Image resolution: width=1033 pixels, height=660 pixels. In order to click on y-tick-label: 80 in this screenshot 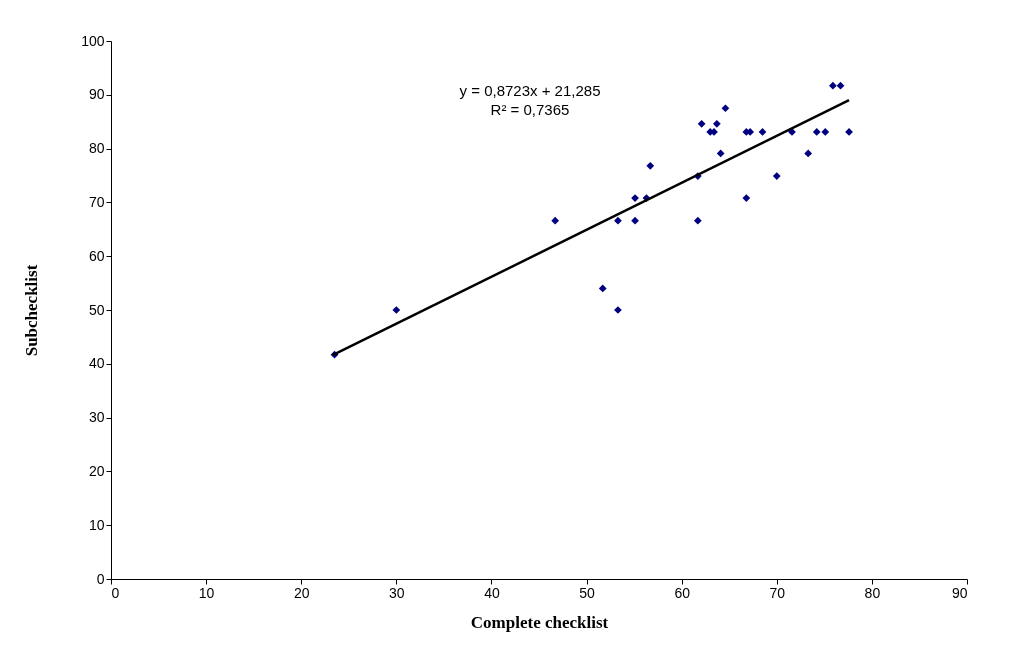, I will do `click(96, 148)`.